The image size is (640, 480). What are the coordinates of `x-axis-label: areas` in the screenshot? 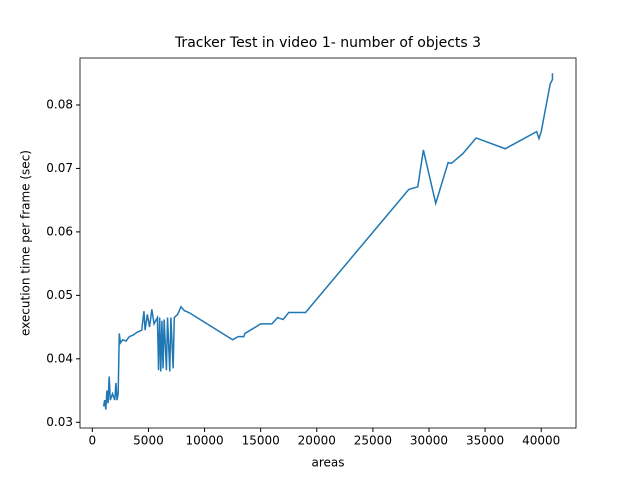 It's located at (327, 463).